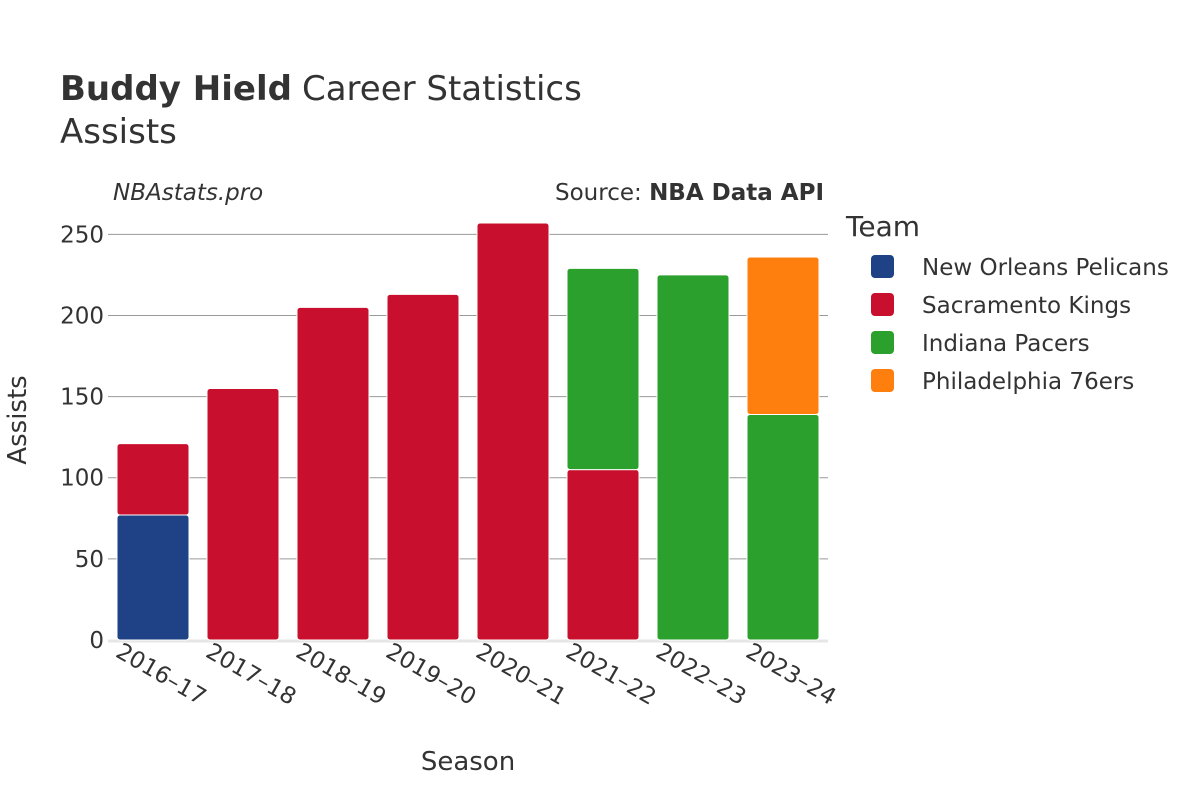 The height and width of the screenshot is (800, 1200). What do you see at coordinates (82, 398) in the screenshot?
I see `y-tick-label: 150` at bounding box center [82, 398].